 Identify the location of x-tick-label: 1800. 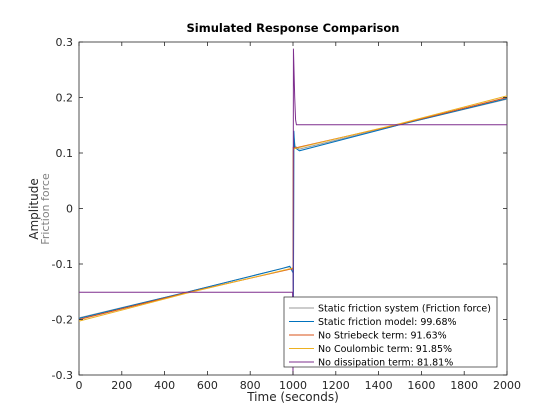
(464, 385).